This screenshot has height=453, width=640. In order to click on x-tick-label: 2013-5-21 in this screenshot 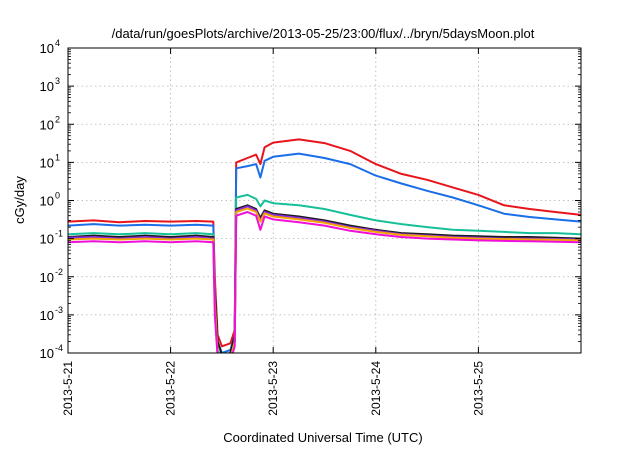, I will do `click(68, 388)`.